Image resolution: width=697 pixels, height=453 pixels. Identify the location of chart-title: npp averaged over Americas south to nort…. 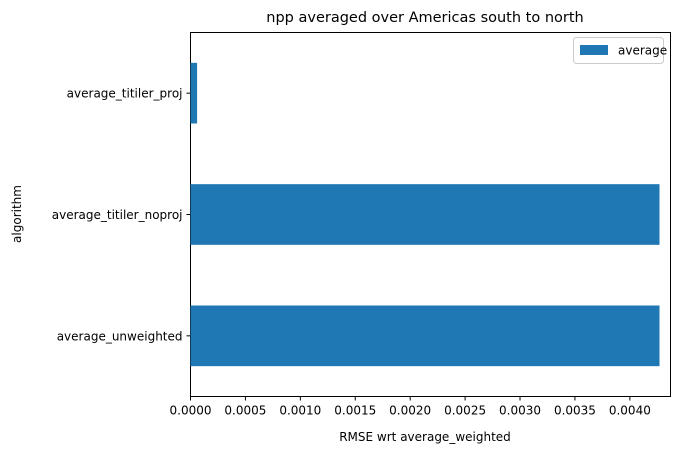
(424, 18).